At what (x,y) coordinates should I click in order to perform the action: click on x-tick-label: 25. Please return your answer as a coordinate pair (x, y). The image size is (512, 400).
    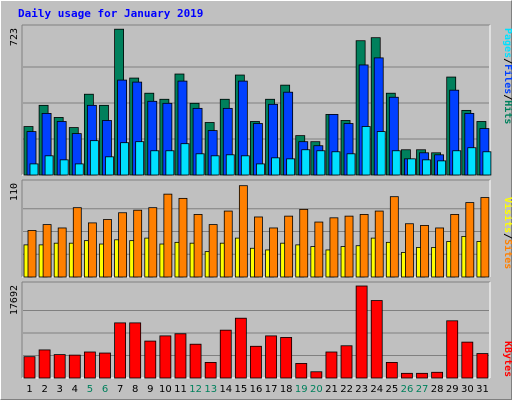
    Looking at the image, I should click on (392, 389).